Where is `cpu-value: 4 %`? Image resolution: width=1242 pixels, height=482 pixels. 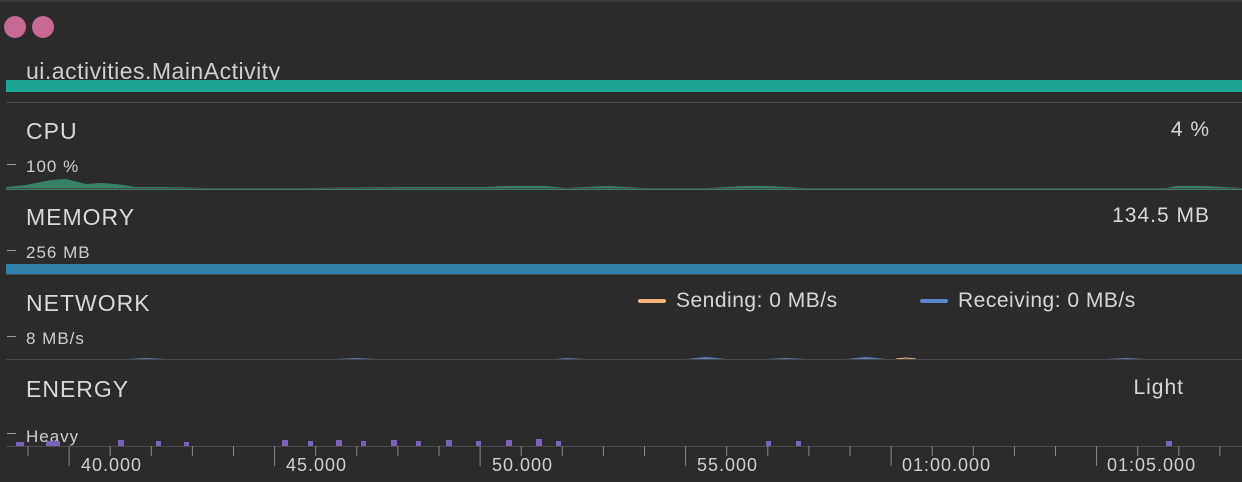 cpu-value: 4 % is located at coordinates (1190, 130).